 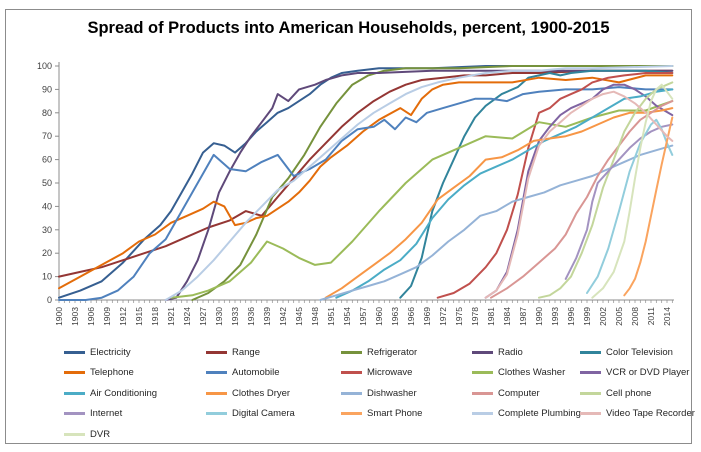 What do you see at coordinates (47, 277) in the screenshot?
I see `y-tick-label: 10` at bounding box center [47, 277].